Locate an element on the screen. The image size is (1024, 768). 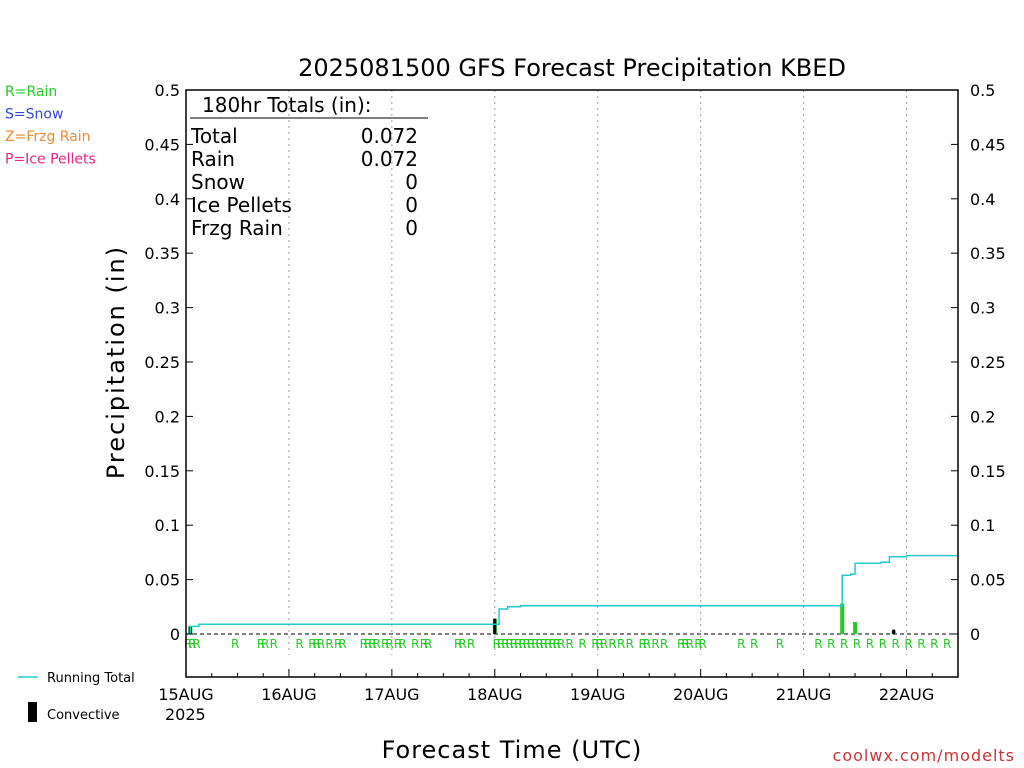
y-tick-label-right: 0.2 is located at coordinates (982, 416).